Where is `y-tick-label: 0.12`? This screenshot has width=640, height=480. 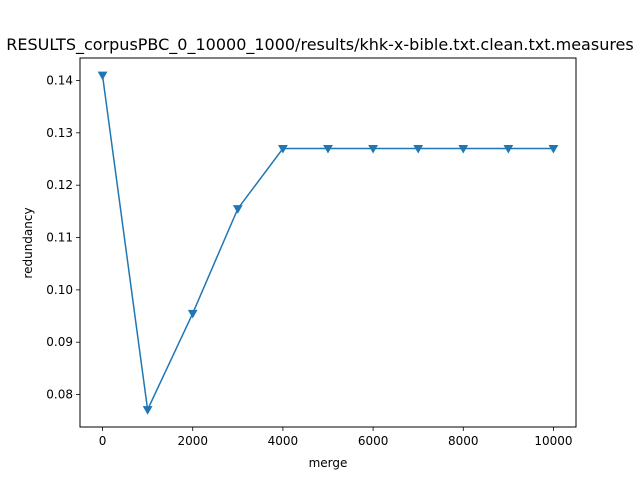 y-tick-label: 0.12 is located at coordinates (59, 185).